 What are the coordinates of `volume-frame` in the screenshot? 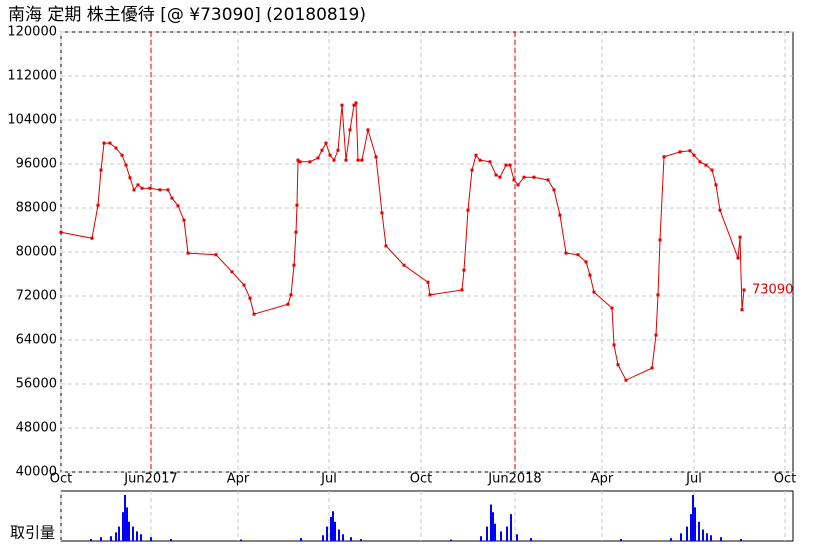 It's located at (427, 516).